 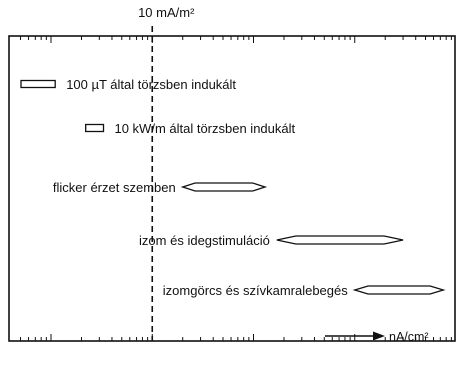 I want to click on axis-direction-arrowhead, so click(x=379, y=336).